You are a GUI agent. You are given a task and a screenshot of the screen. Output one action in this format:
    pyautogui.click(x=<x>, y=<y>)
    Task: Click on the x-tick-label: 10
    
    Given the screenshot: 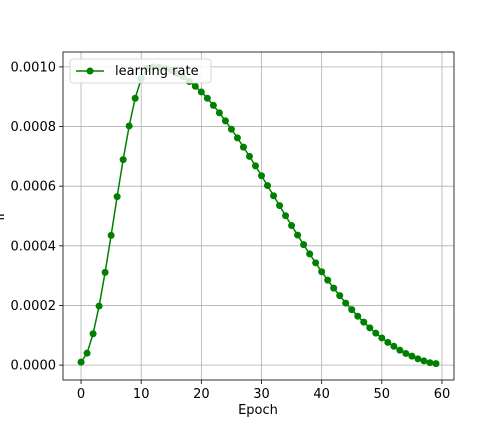 What is the action you would take?
    pyautogui.click(x=141, y=394)
    